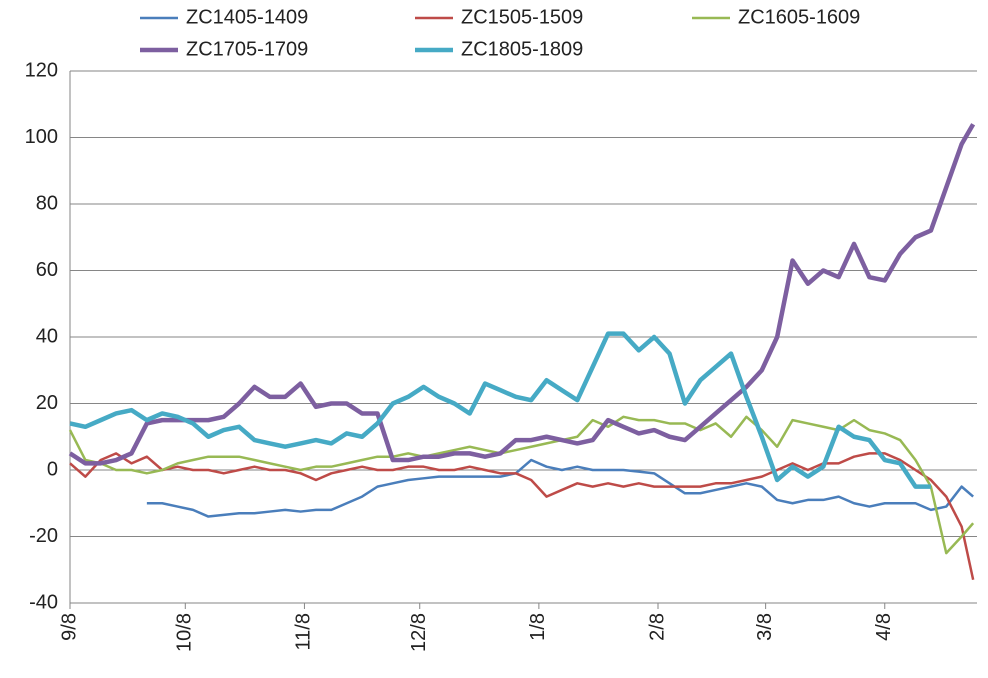  What do you see at coordinates (247, 17) in the screenshot?
I see `legend-label: ZC1405-1409` at bounding box center [247, 17].